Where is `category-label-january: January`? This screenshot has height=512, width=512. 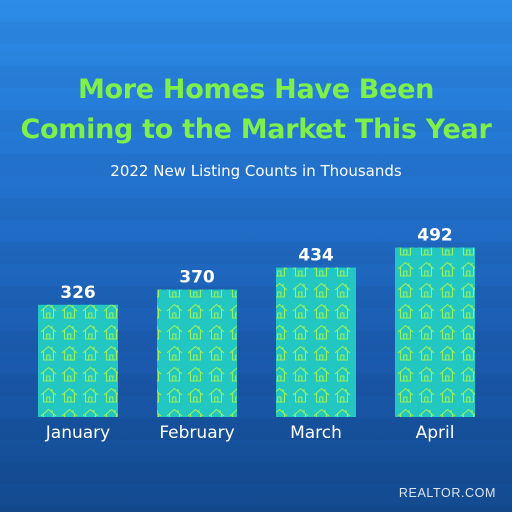
category-label-january: January is located at coordinates (77, 433).